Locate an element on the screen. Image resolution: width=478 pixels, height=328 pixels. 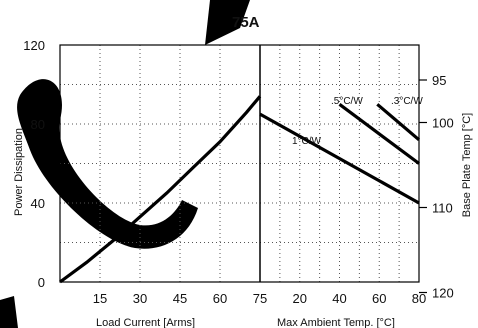
x-tick-label: 15 is located at coordinates (100, 298).